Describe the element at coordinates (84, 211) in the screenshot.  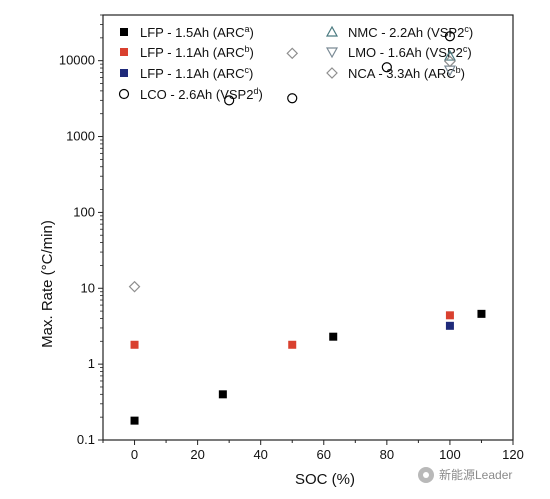
I see `y-tick-label: 100` at that location.